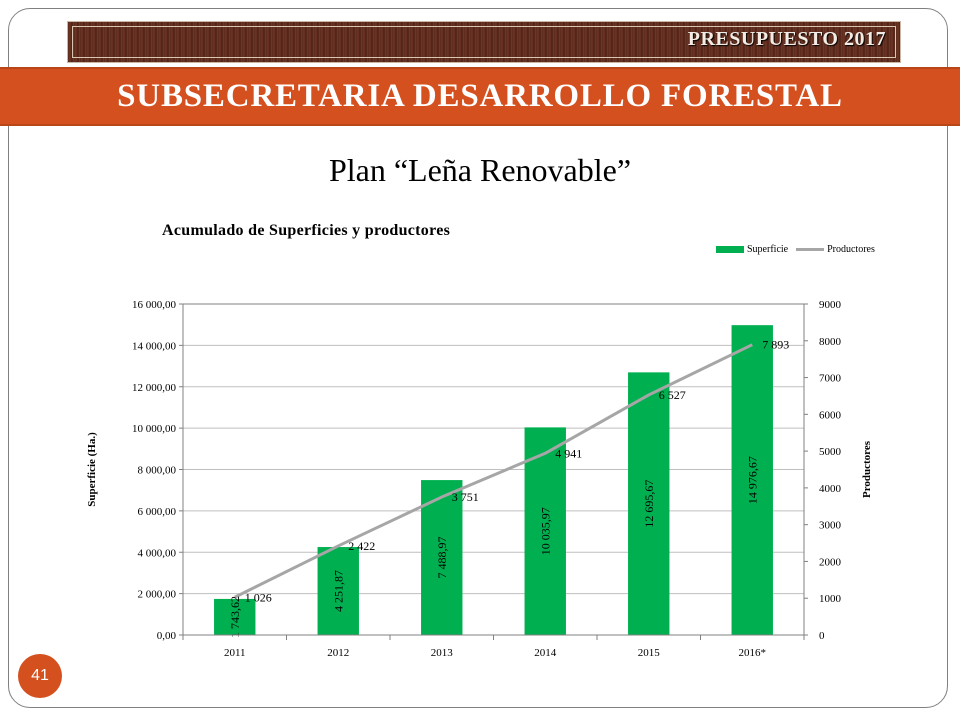 The image size is (960, 720). I want to click on y2-tick-label: 9000, so click(830, 305).